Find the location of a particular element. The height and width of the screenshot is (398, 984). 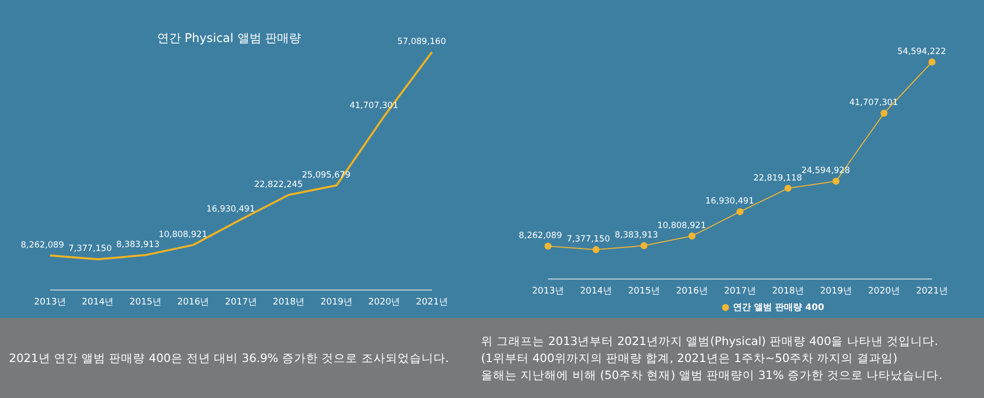

data-label: 22,819,118 is located at coordinates (777, 178).